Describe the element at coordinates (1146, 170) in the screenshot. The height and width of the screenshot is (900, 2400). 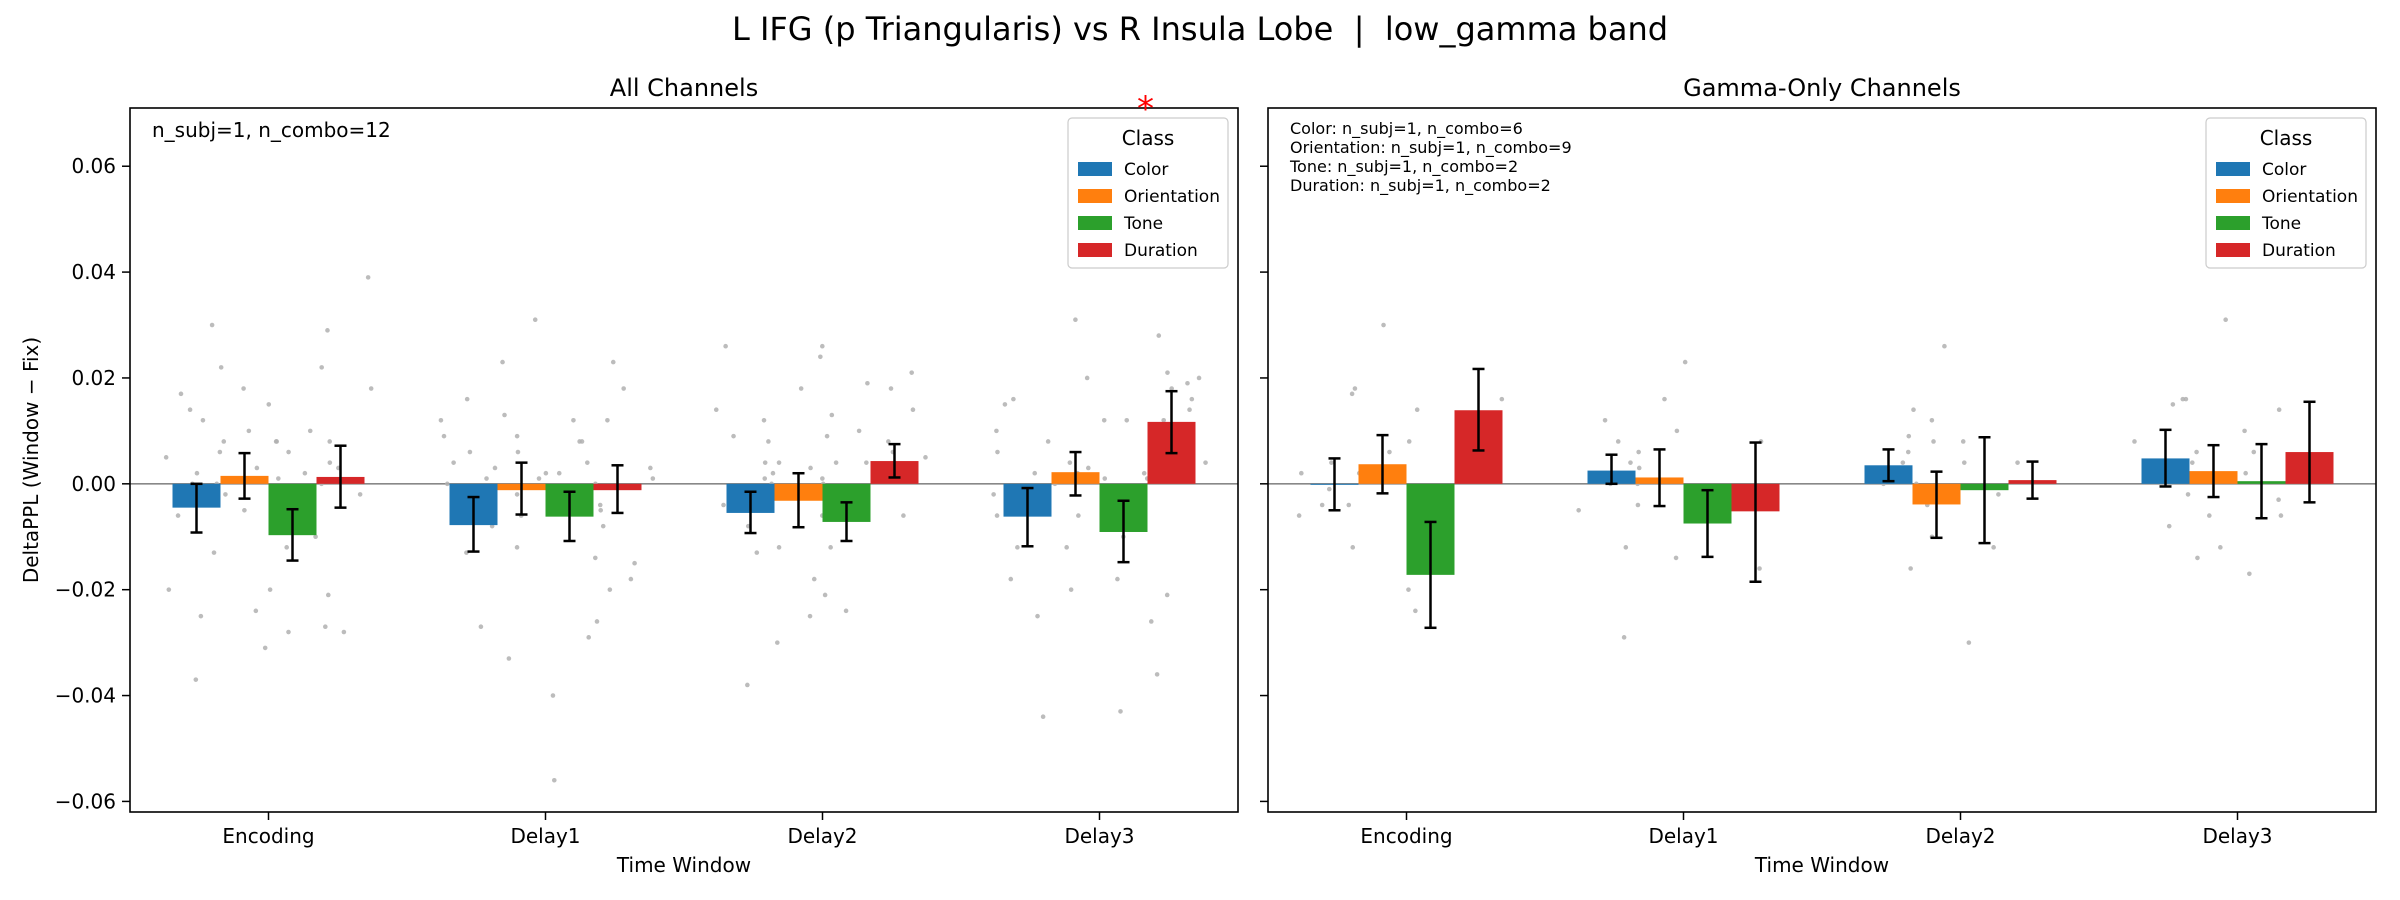
I see `legend-label-color: Color` at that location.